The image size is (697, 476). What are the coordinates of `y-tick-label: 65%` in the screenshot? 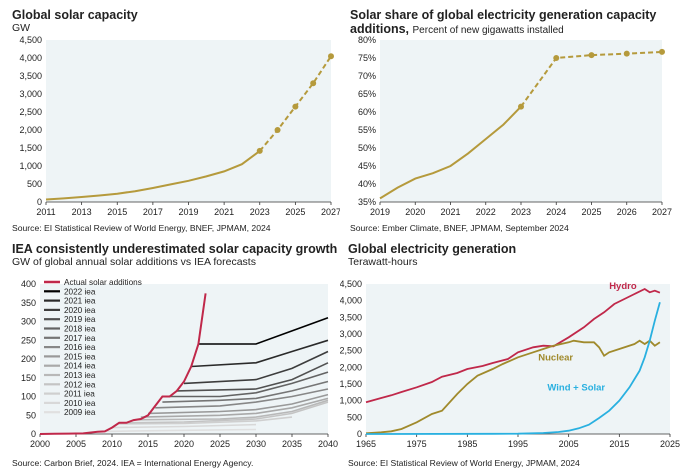 It's located at (367, 94).